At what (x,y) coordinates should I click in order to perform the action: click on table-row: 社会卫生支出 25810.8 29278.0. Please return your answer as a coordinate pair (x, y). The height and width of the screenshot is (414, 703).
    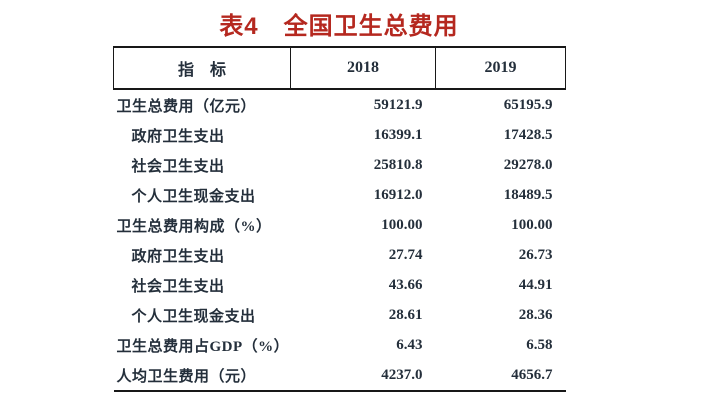
    Looking at the image, I should click on (340, 165).